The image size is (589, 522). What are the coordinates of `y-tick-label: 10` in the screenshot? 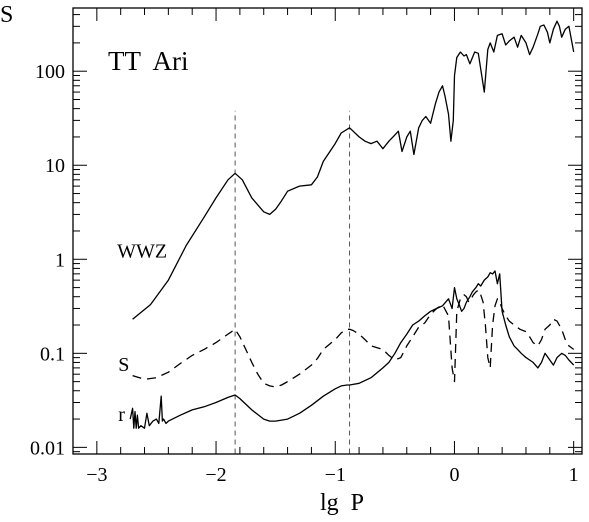 It's located at (55, 166).